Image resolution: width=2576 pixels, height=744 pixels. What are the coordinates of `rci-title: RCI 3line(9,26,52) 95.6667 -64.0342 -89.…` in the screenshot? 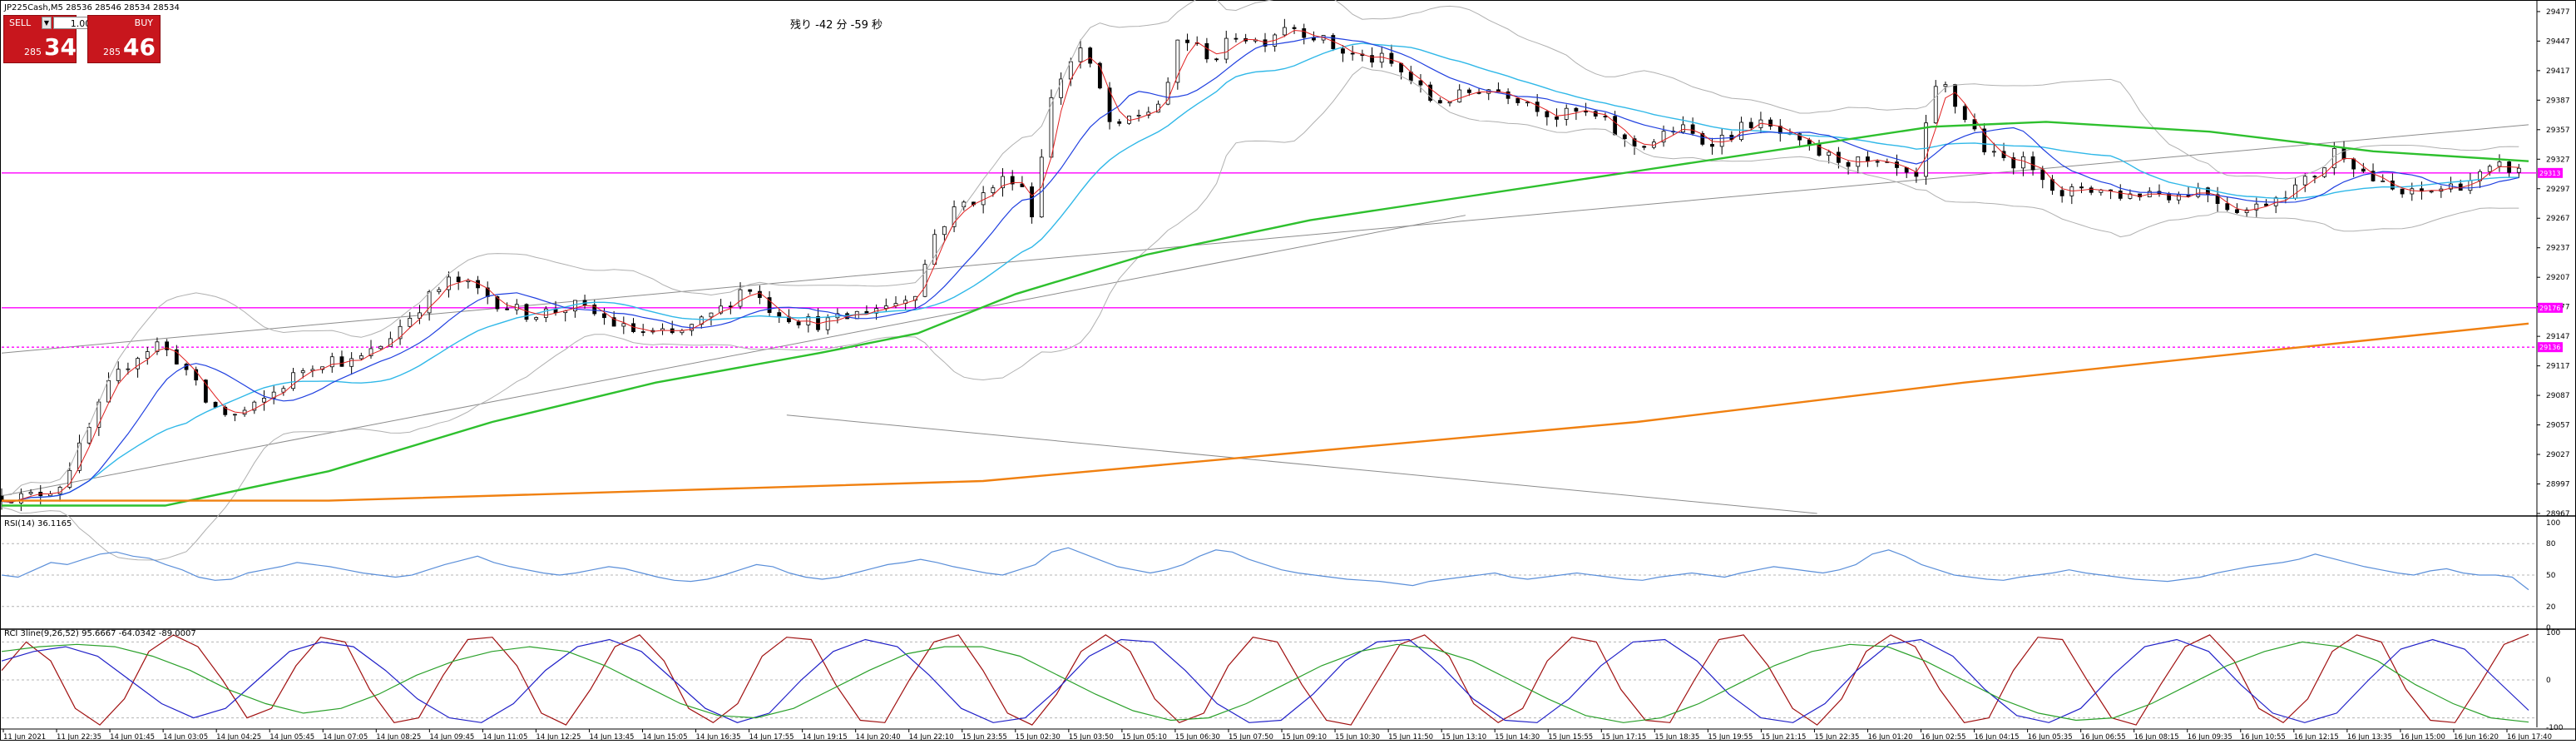 It's located at (100, 633).